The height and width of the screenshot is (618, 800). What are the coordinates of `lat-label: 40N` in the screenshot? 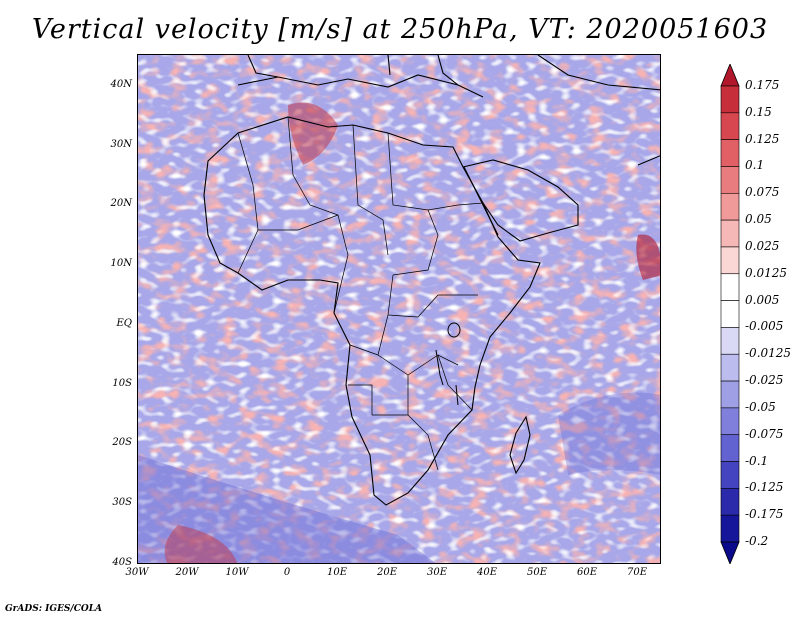 It's located at (121, 84).